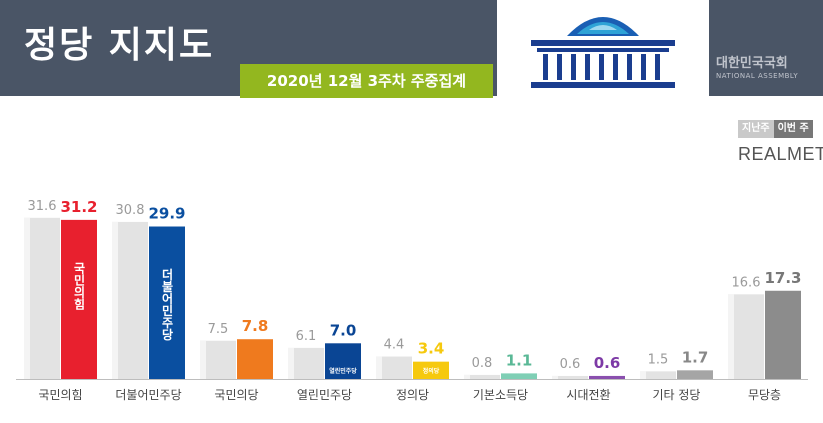  I want to click on value-label-prev-0: 31.6, so click(42, 206).